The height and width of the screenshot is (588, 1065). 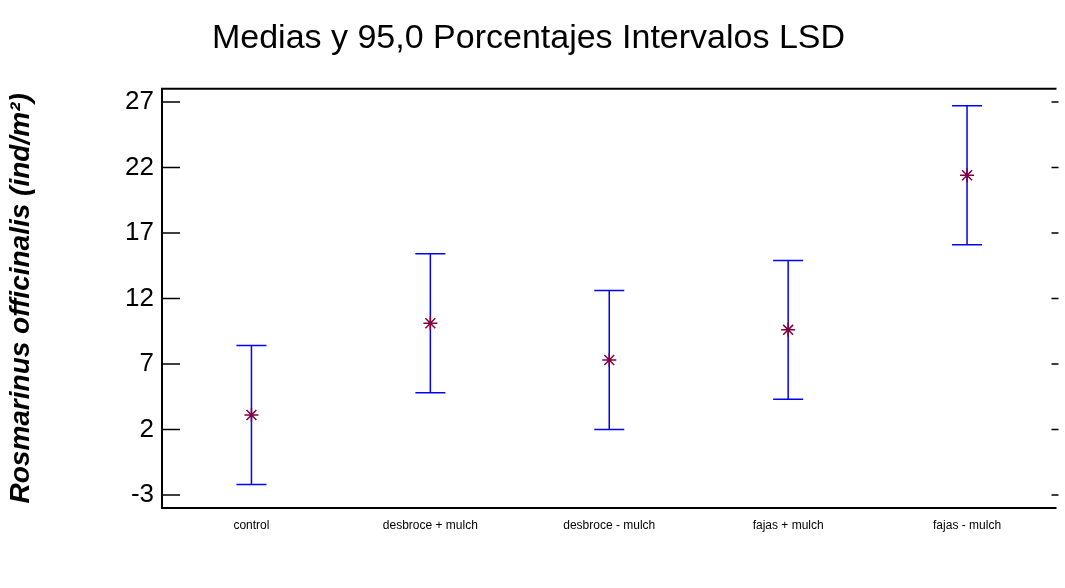 What do you see at coordinates (146, 362) in the screenshot?
I see `y-tick-label: 7` at bounding box center [146, 362].